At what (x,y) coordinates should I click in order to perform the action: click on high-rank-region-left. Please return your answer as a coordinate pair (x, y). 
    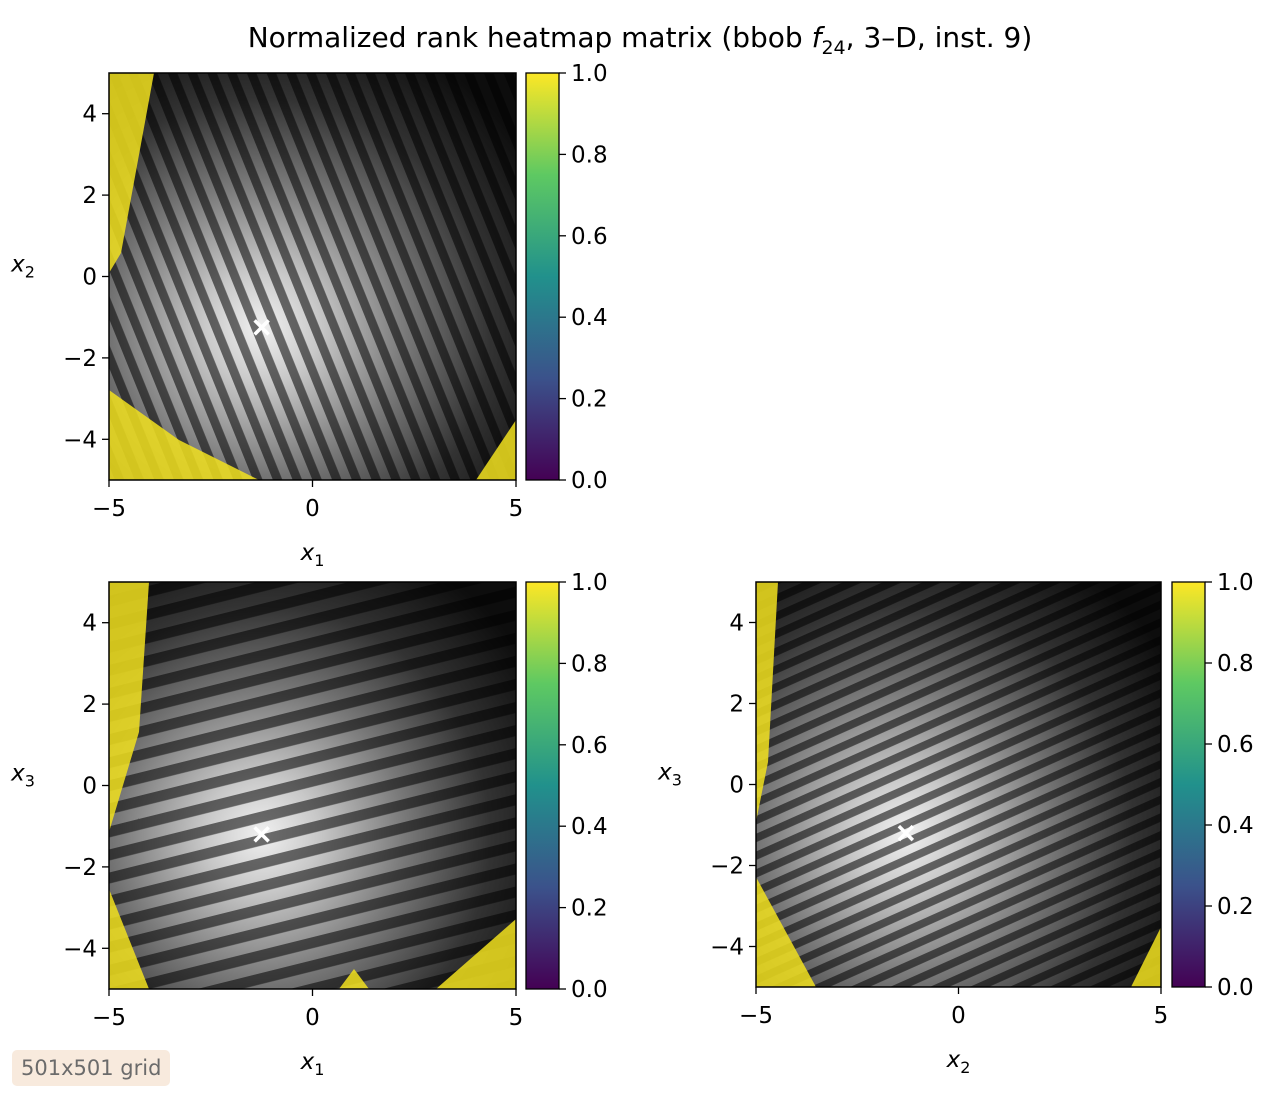
    Looking at the image, I should click on (767, 702).